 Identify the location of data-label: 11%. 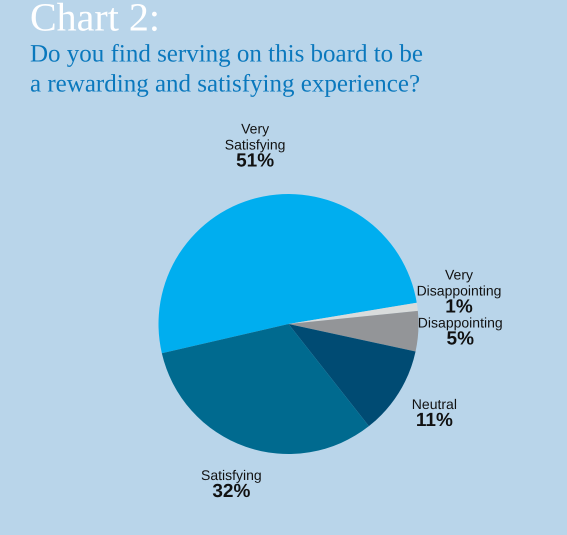
(434, 421).